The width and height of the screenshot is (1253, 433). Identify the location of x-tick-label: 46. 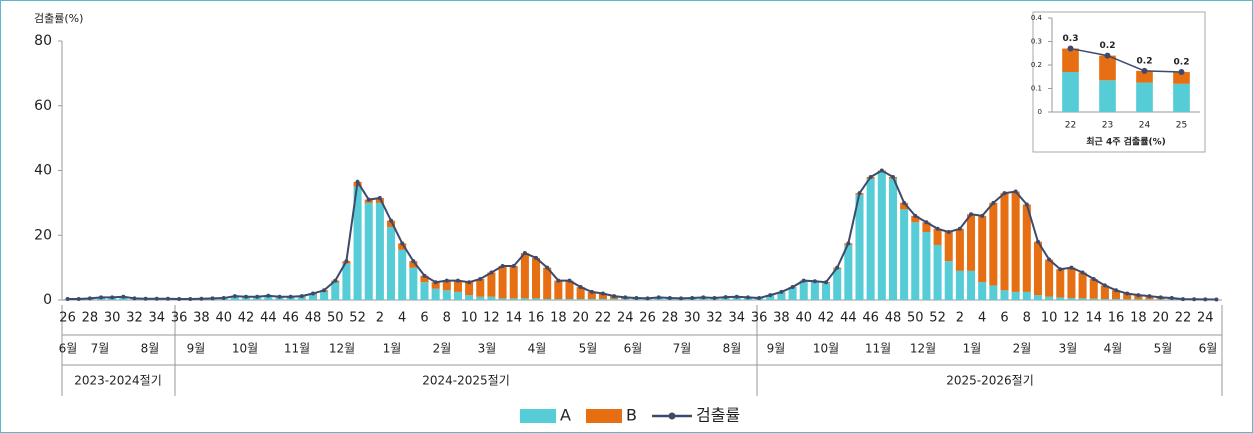
(290, 318).